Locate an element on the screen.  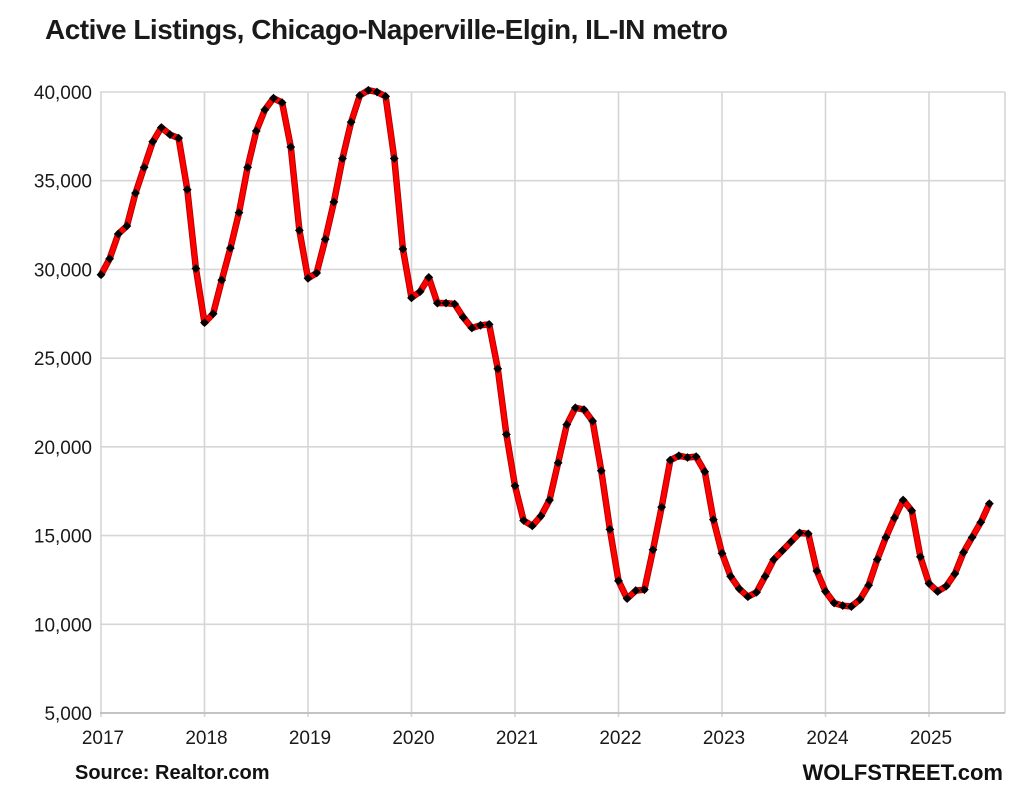
y-axis-tick-label: 20,000 is located at coordinates (63, 448).